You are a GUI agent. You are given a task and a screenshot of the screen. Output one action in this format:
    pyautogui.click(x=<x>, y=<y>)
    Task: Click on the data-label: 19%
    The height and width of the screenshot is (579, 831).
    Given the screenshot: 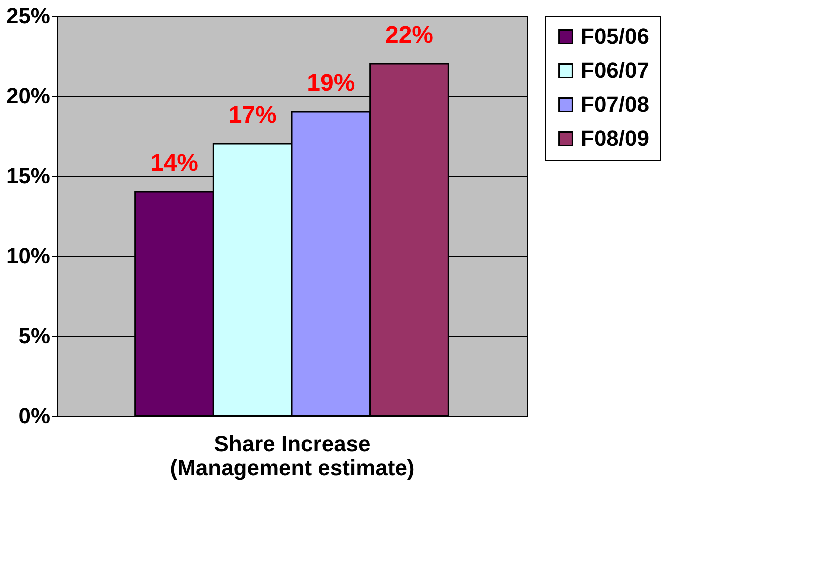 What is the action you would take?
    pyautogui.click(x=331, y=83)
    